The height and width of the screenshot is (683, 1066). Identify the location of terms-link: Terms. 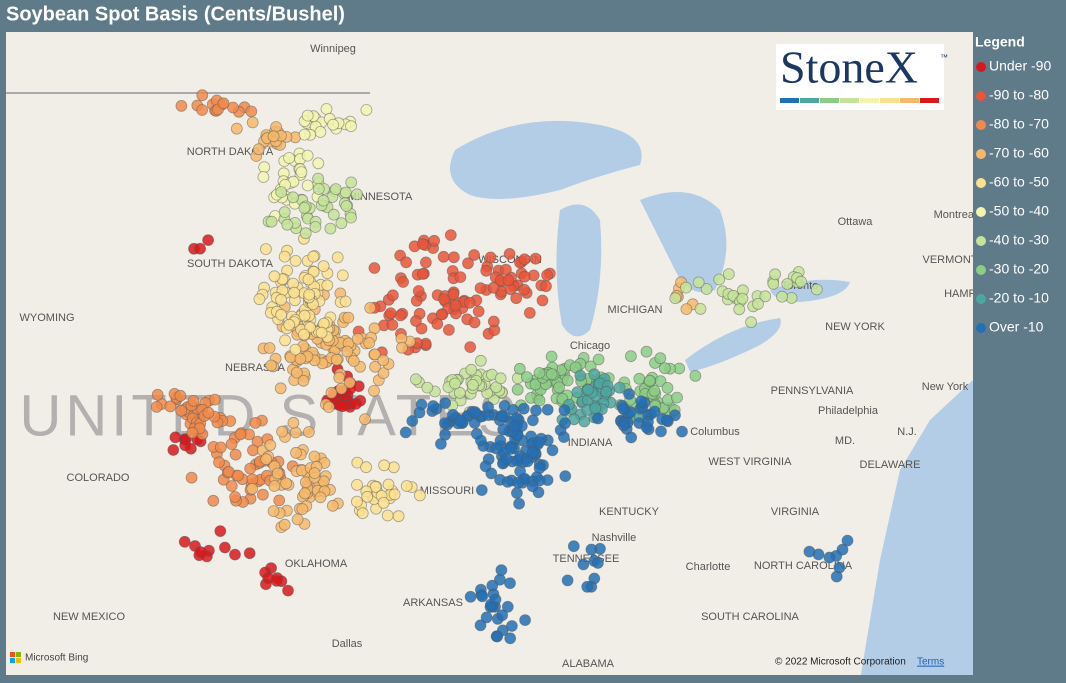
(930, 662).